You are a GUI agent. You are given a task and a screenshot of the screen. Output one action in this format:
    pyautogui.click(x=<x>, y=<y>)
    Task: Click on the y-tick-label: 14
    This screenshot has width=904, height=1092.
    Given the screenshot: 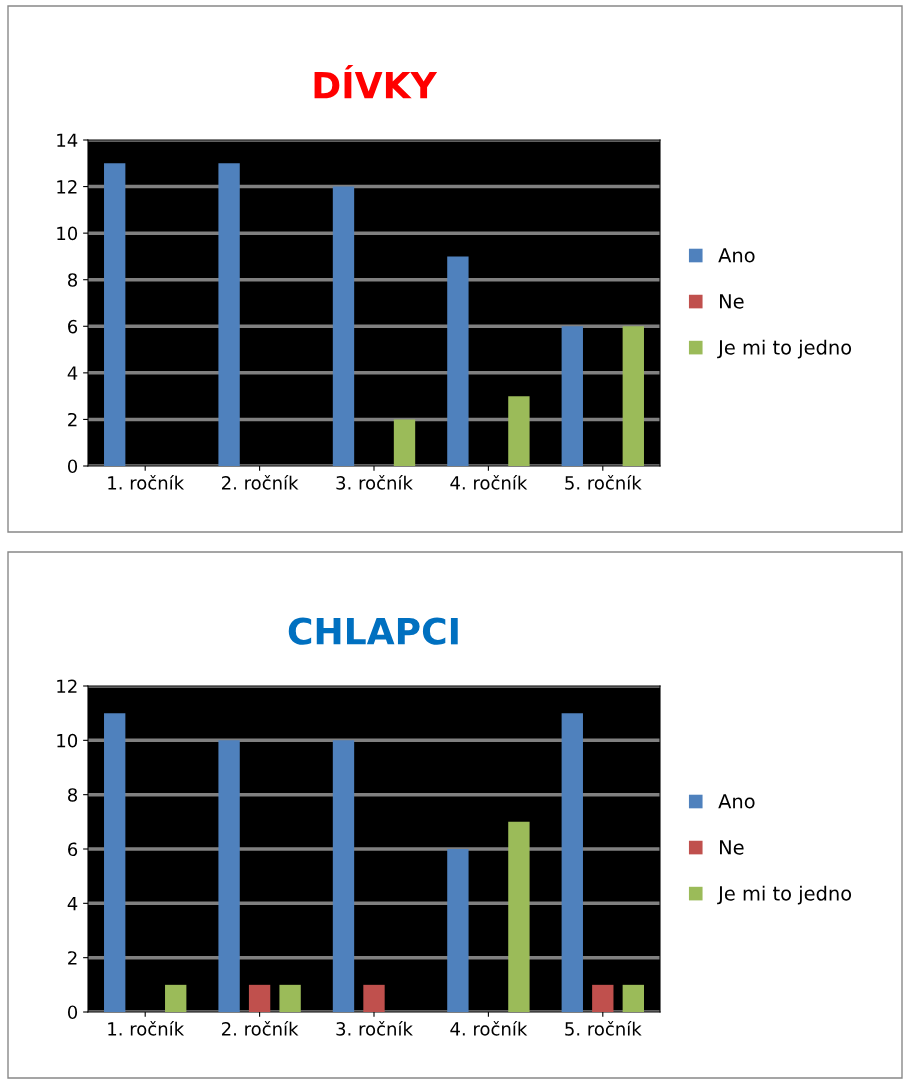 What is the action you would take?
    pyautogui.click(x=67, y=140)
    